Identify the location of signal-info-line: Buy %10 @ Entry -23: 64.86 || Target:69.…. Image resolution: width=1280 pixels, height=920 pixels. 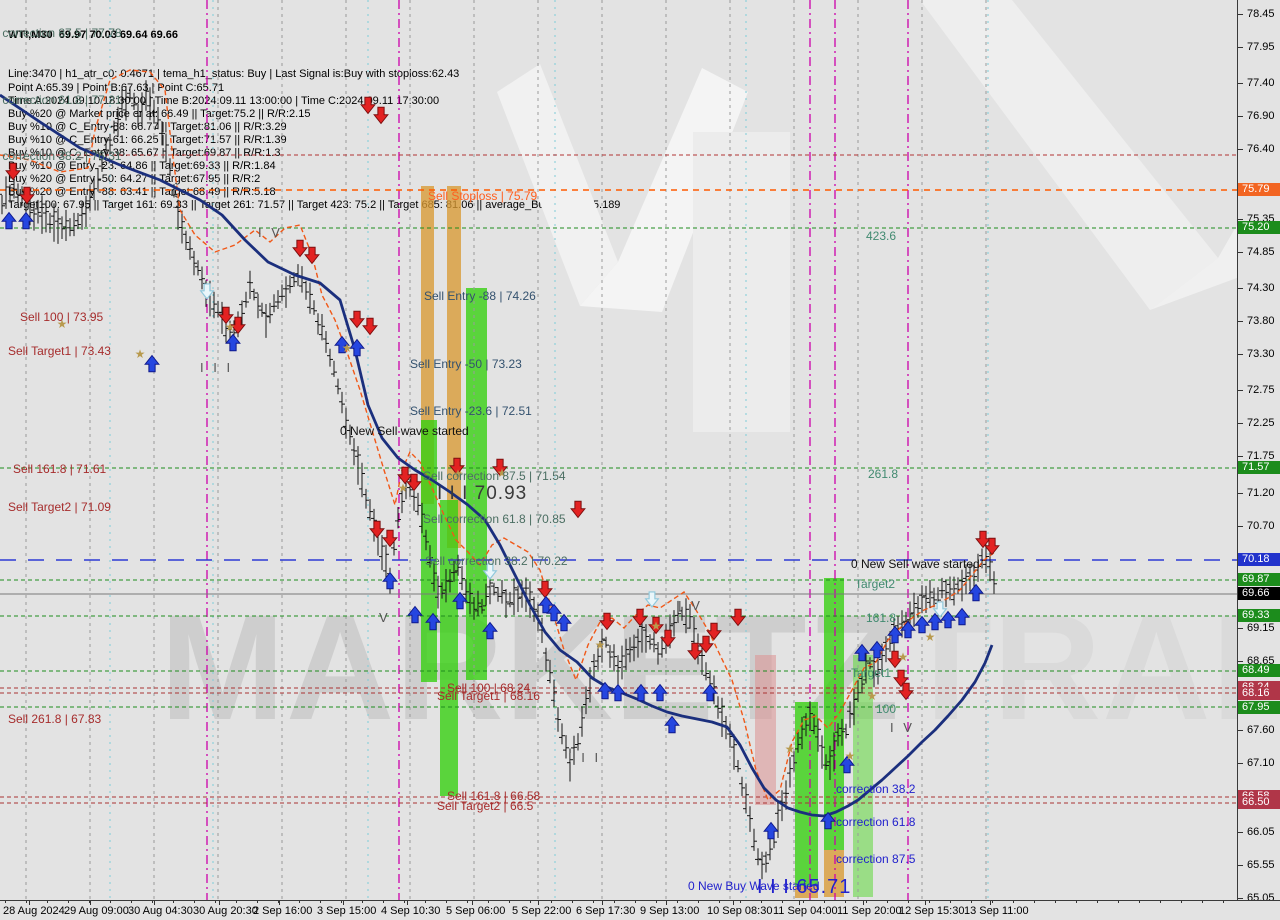
(142, 166).